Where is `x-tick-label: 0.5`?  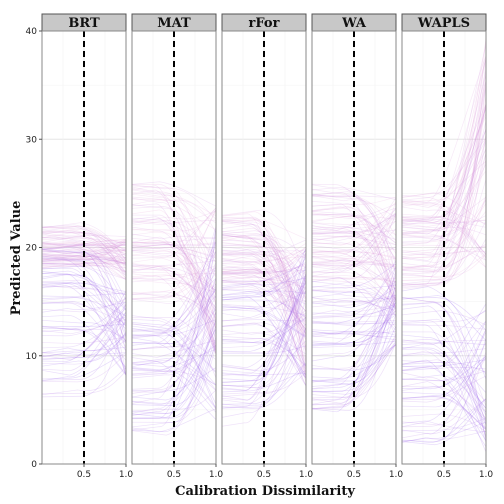
x-tick-label: 0.5 is located at coordinates (354, 475).